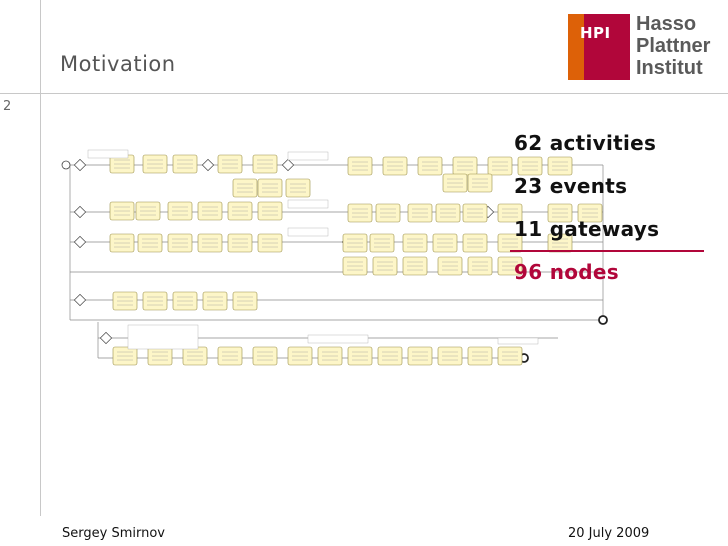  What do you see at coordinates (603, 320) in the screenshot?
I see `end-event-icon` at bounding box center [603, 320].